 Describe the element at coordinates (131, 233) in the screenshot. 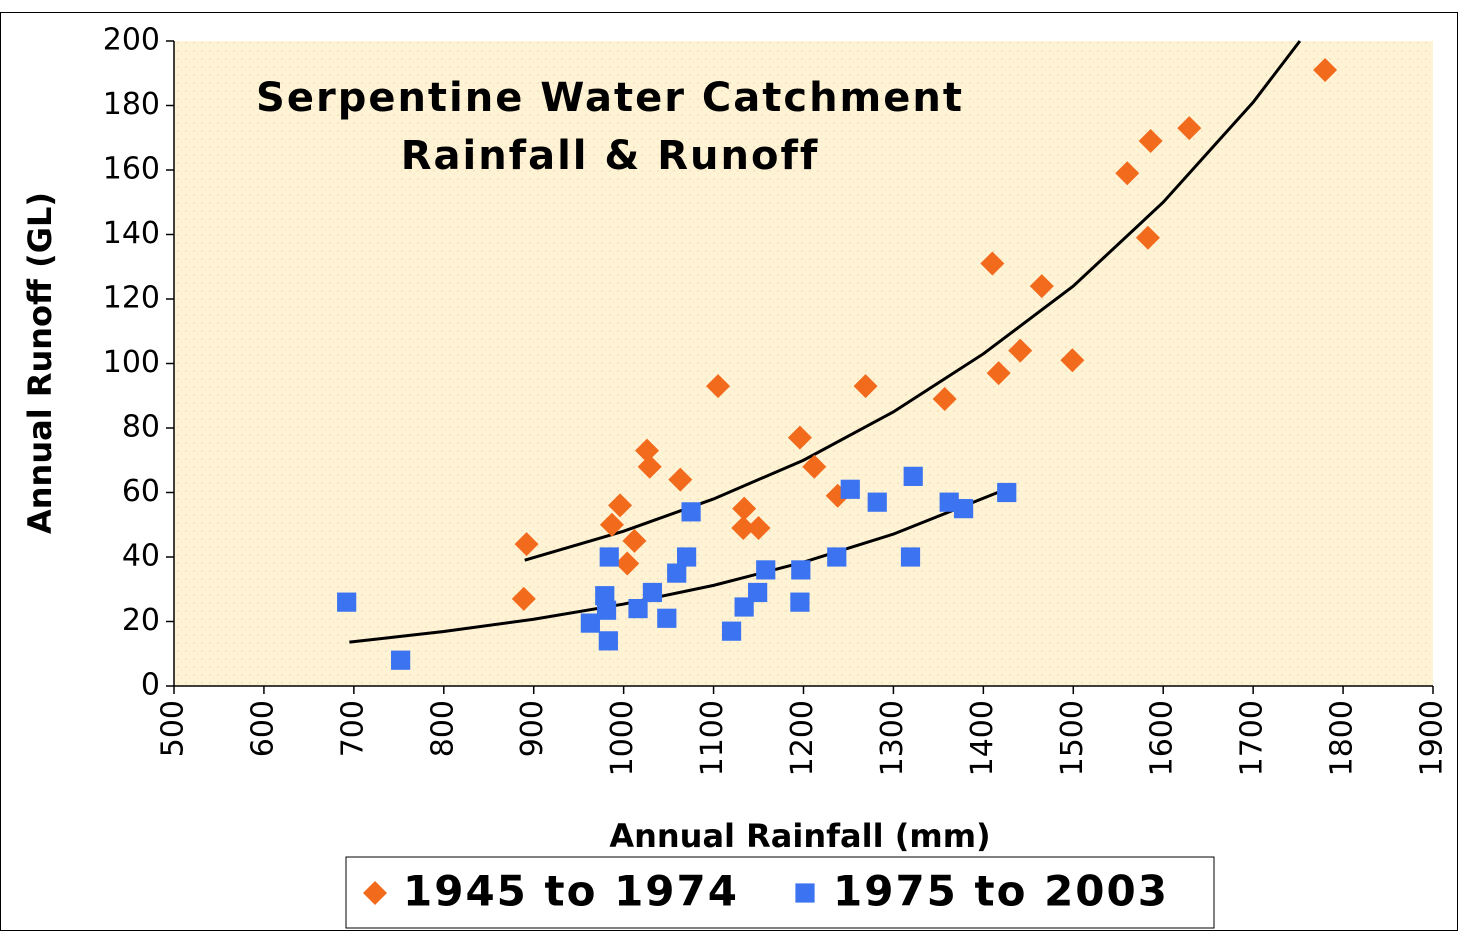

I see `y-tick-label: 140` at that location.